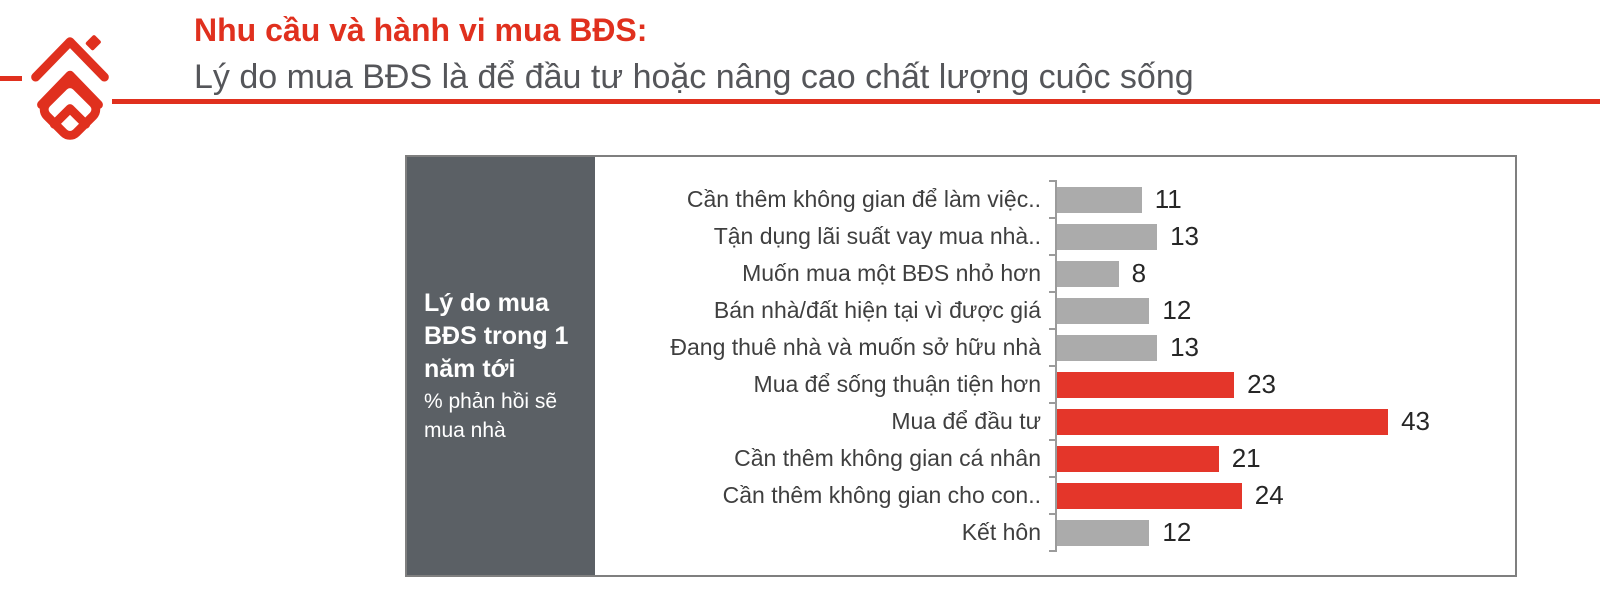  What do you see at coordinates (1139, 273) in the screenshot?
I see `value-label: 8` at bounding box center [1139, 273].